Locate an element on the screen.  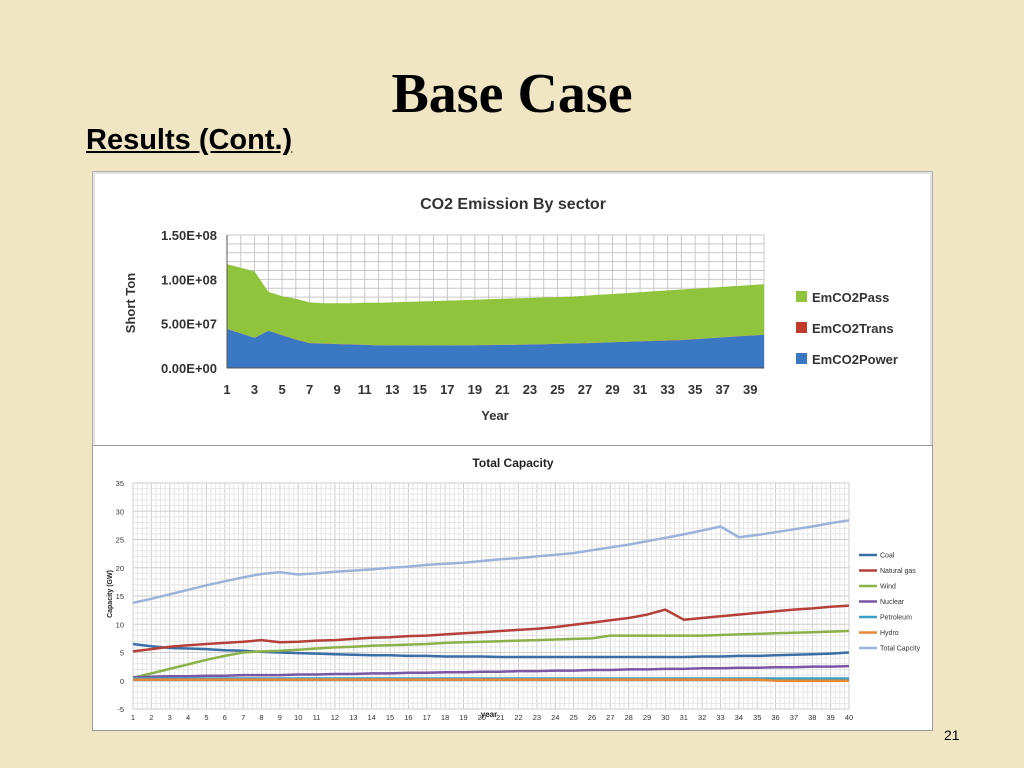
x-tick-label: 12 is located at coordinates (335, 717).